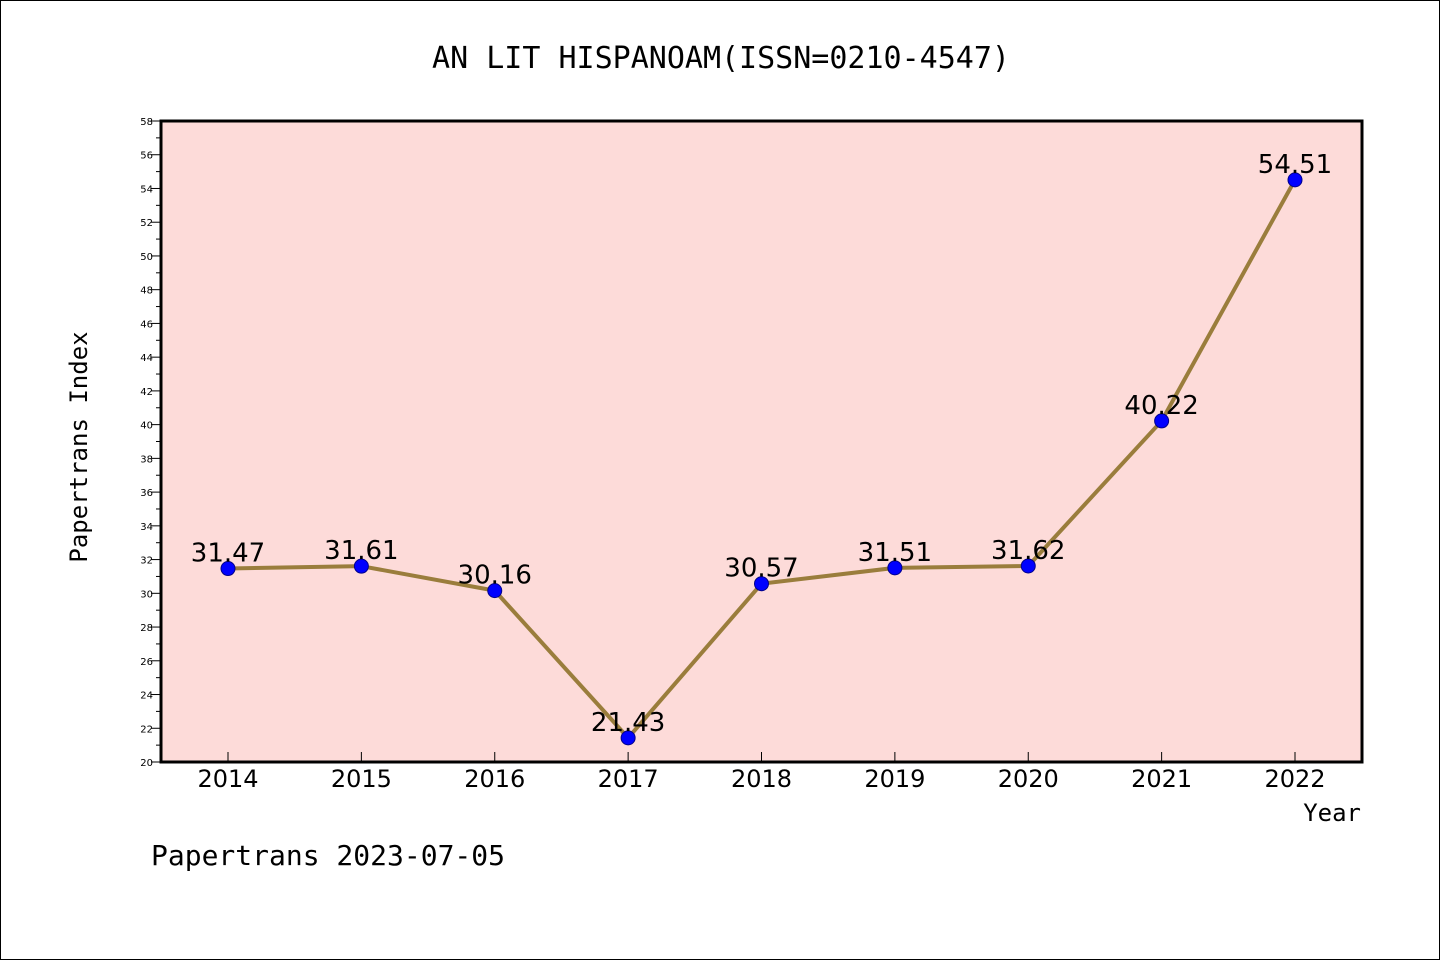  I want to click on y-tick-label: 44, so click(146, 358).